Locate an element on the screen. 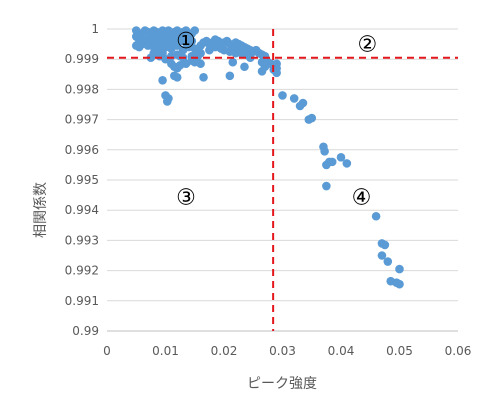  region-label: ③ is located at coordinates (186, 198).